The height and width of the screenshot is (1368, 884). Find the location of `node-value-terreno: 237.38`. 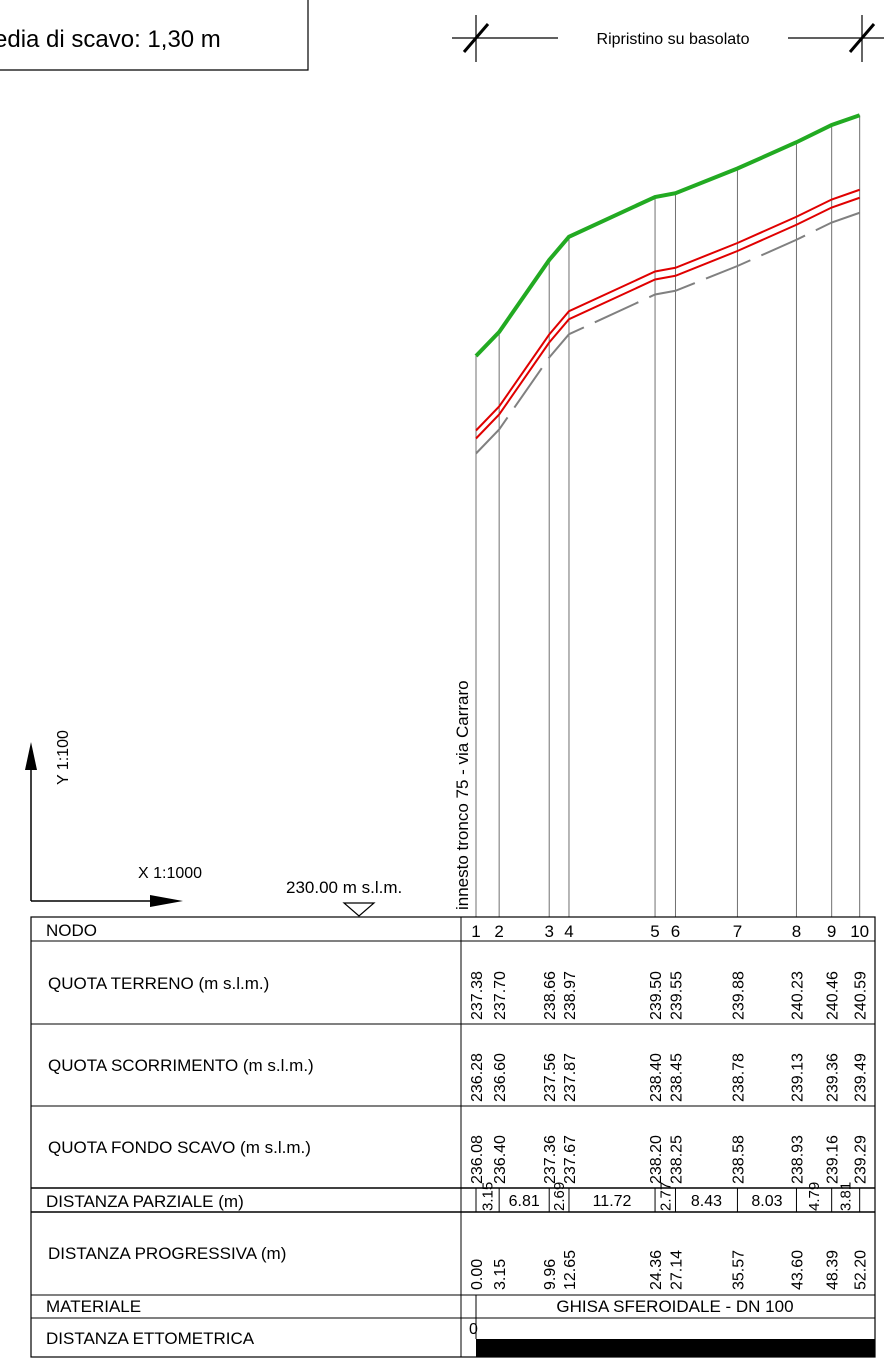

node-value-terreno: 237.38 is located at coordinates (477, 995).